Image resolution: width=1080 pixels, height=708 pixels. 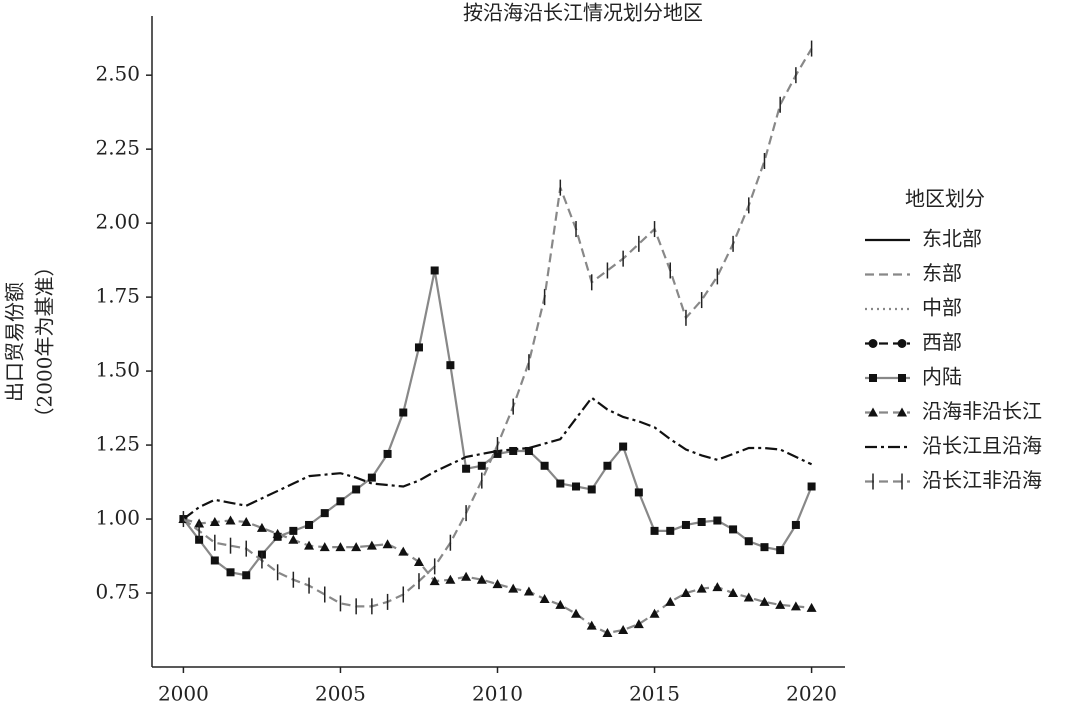 I want to click on y-axis-label: 出口贸易份额, so click(x=15, y=342).